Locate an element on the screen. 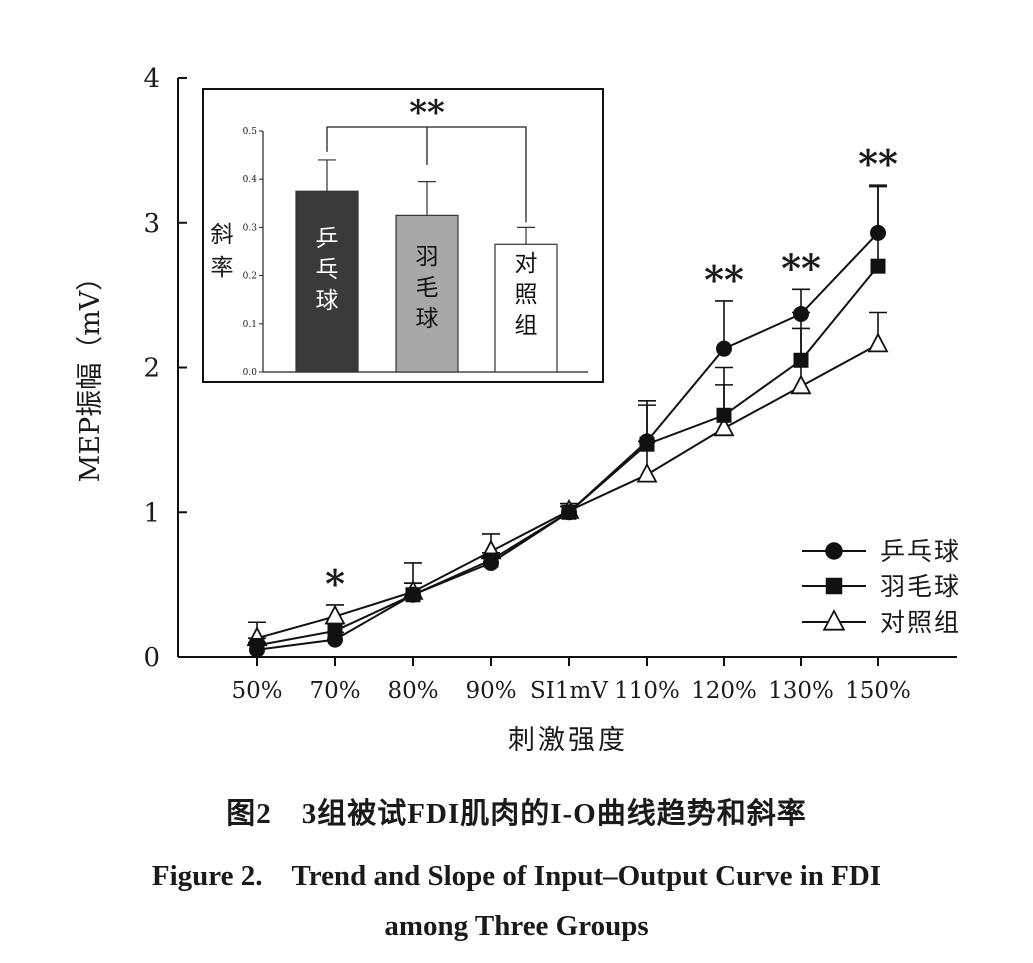  inset-bar-label-char: 对 is located at coordinates (526, 264).